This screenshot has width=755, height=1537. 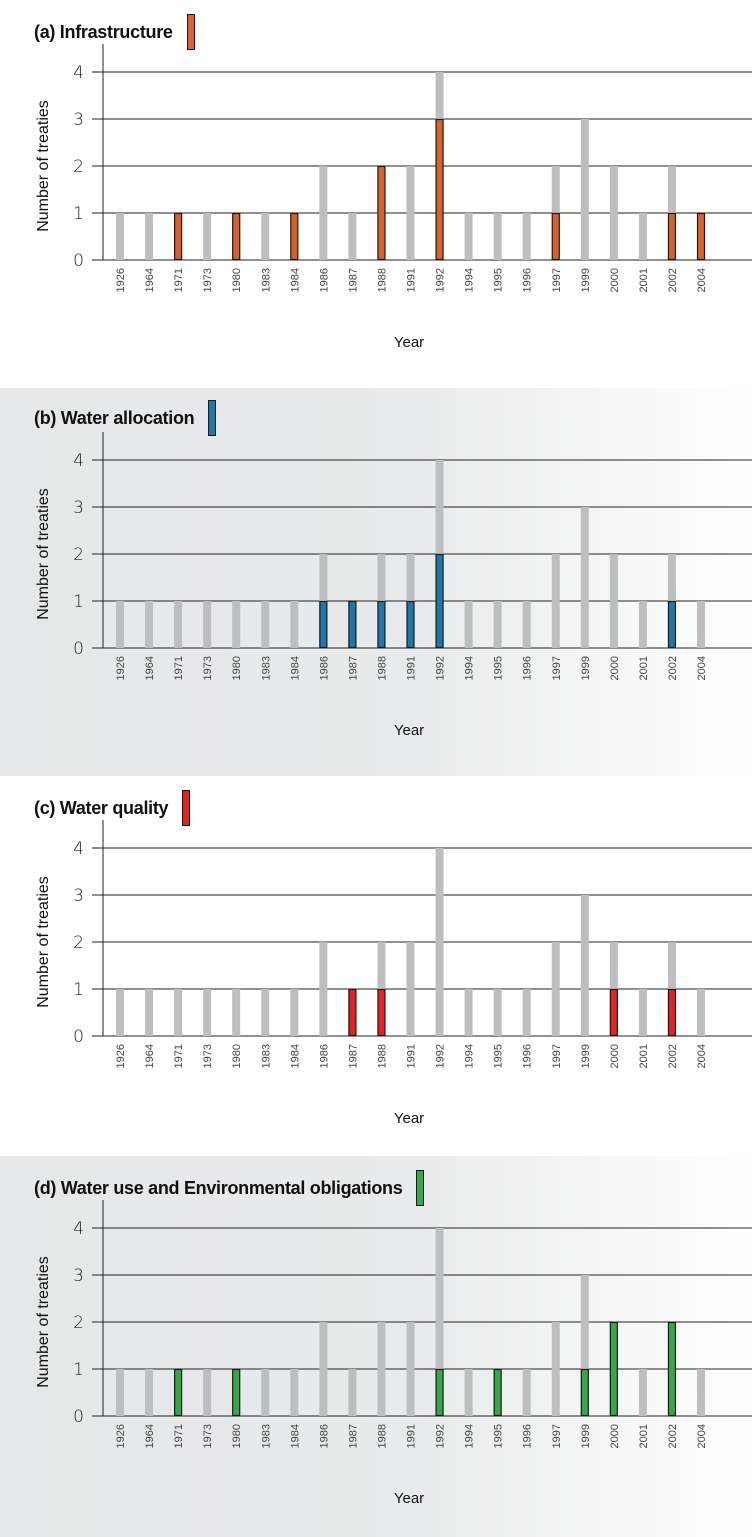 What do you see at coordinates (101, 807) in the screenshot?
I see `panel-title: (c) Water quality` at bounding box center [101, 807].